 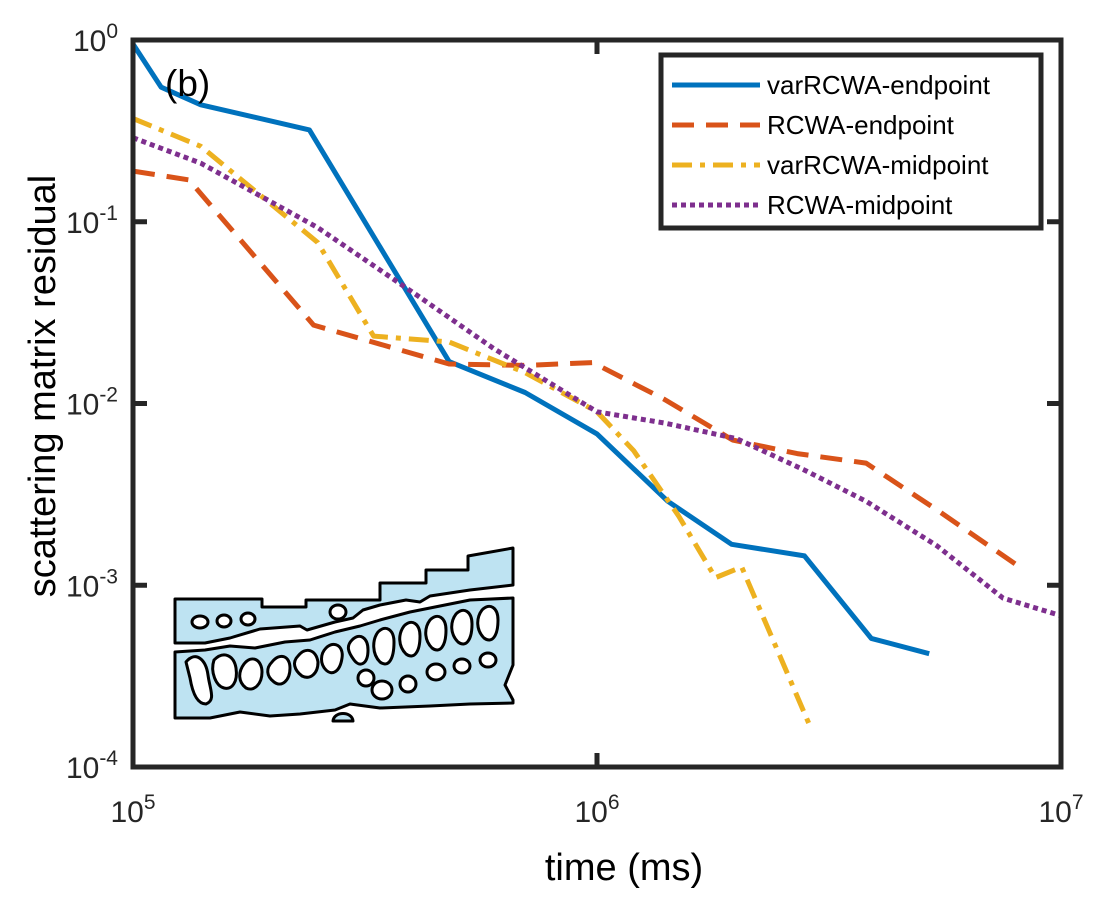 What do you see at coordinates (92, 766) in the screenshot?
I see `y-tick-label-0: 10⁻⁴` at bounding box center [92, 766].